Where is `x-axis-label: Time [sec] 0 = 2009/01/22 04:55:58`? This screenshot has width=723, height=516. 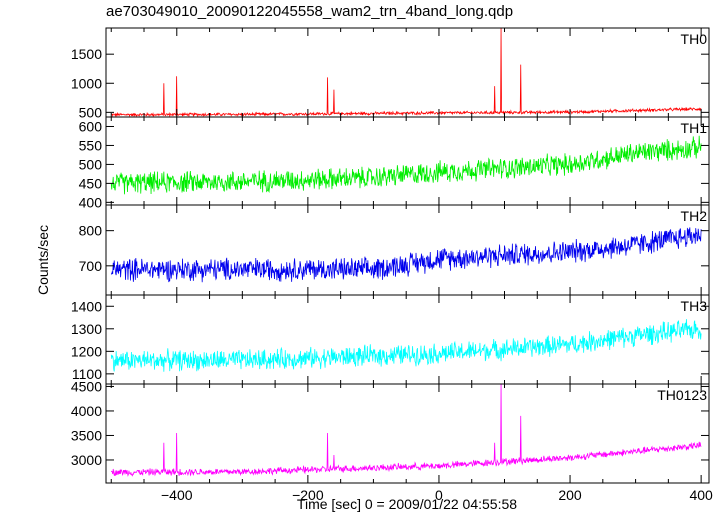 x-axis-label: Time [sec] 0 = 2009/01/22 04:55:58 is located at coordinates (407, 504).